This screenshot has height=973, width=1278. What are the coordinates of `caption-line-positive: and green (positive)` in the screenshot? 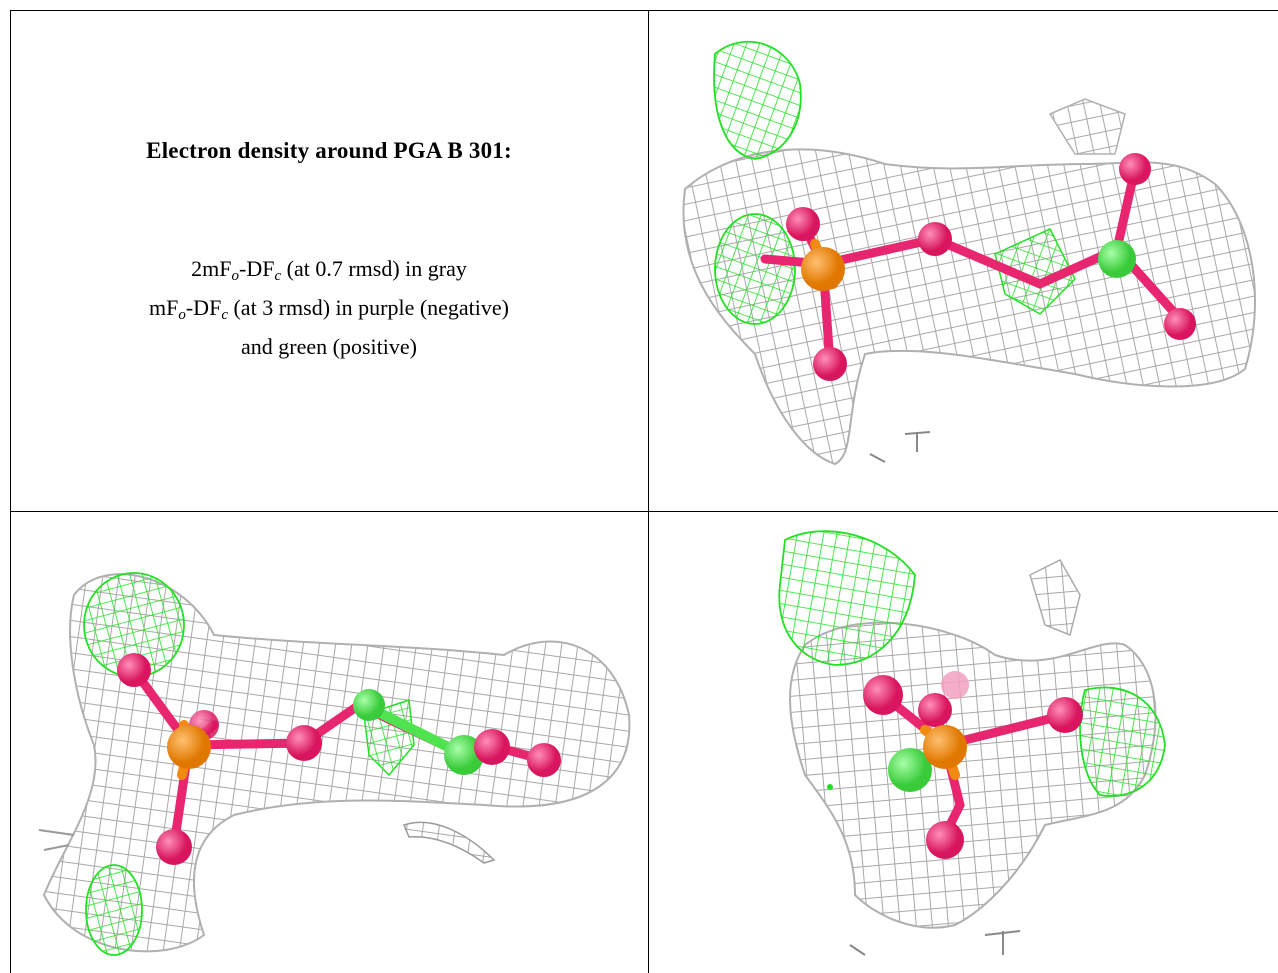 It's located at (329, 346).